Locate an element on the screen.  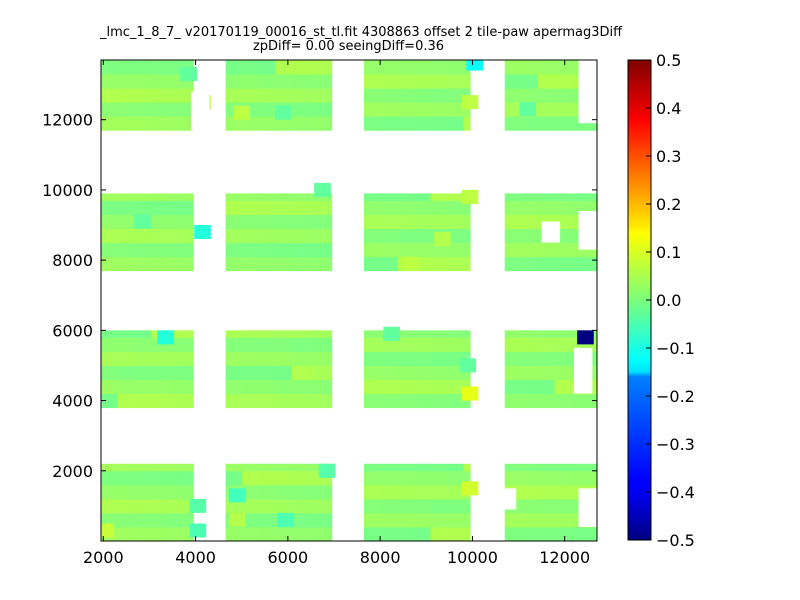
x-tick-label: 2000 is located at coordinates (103, 557).